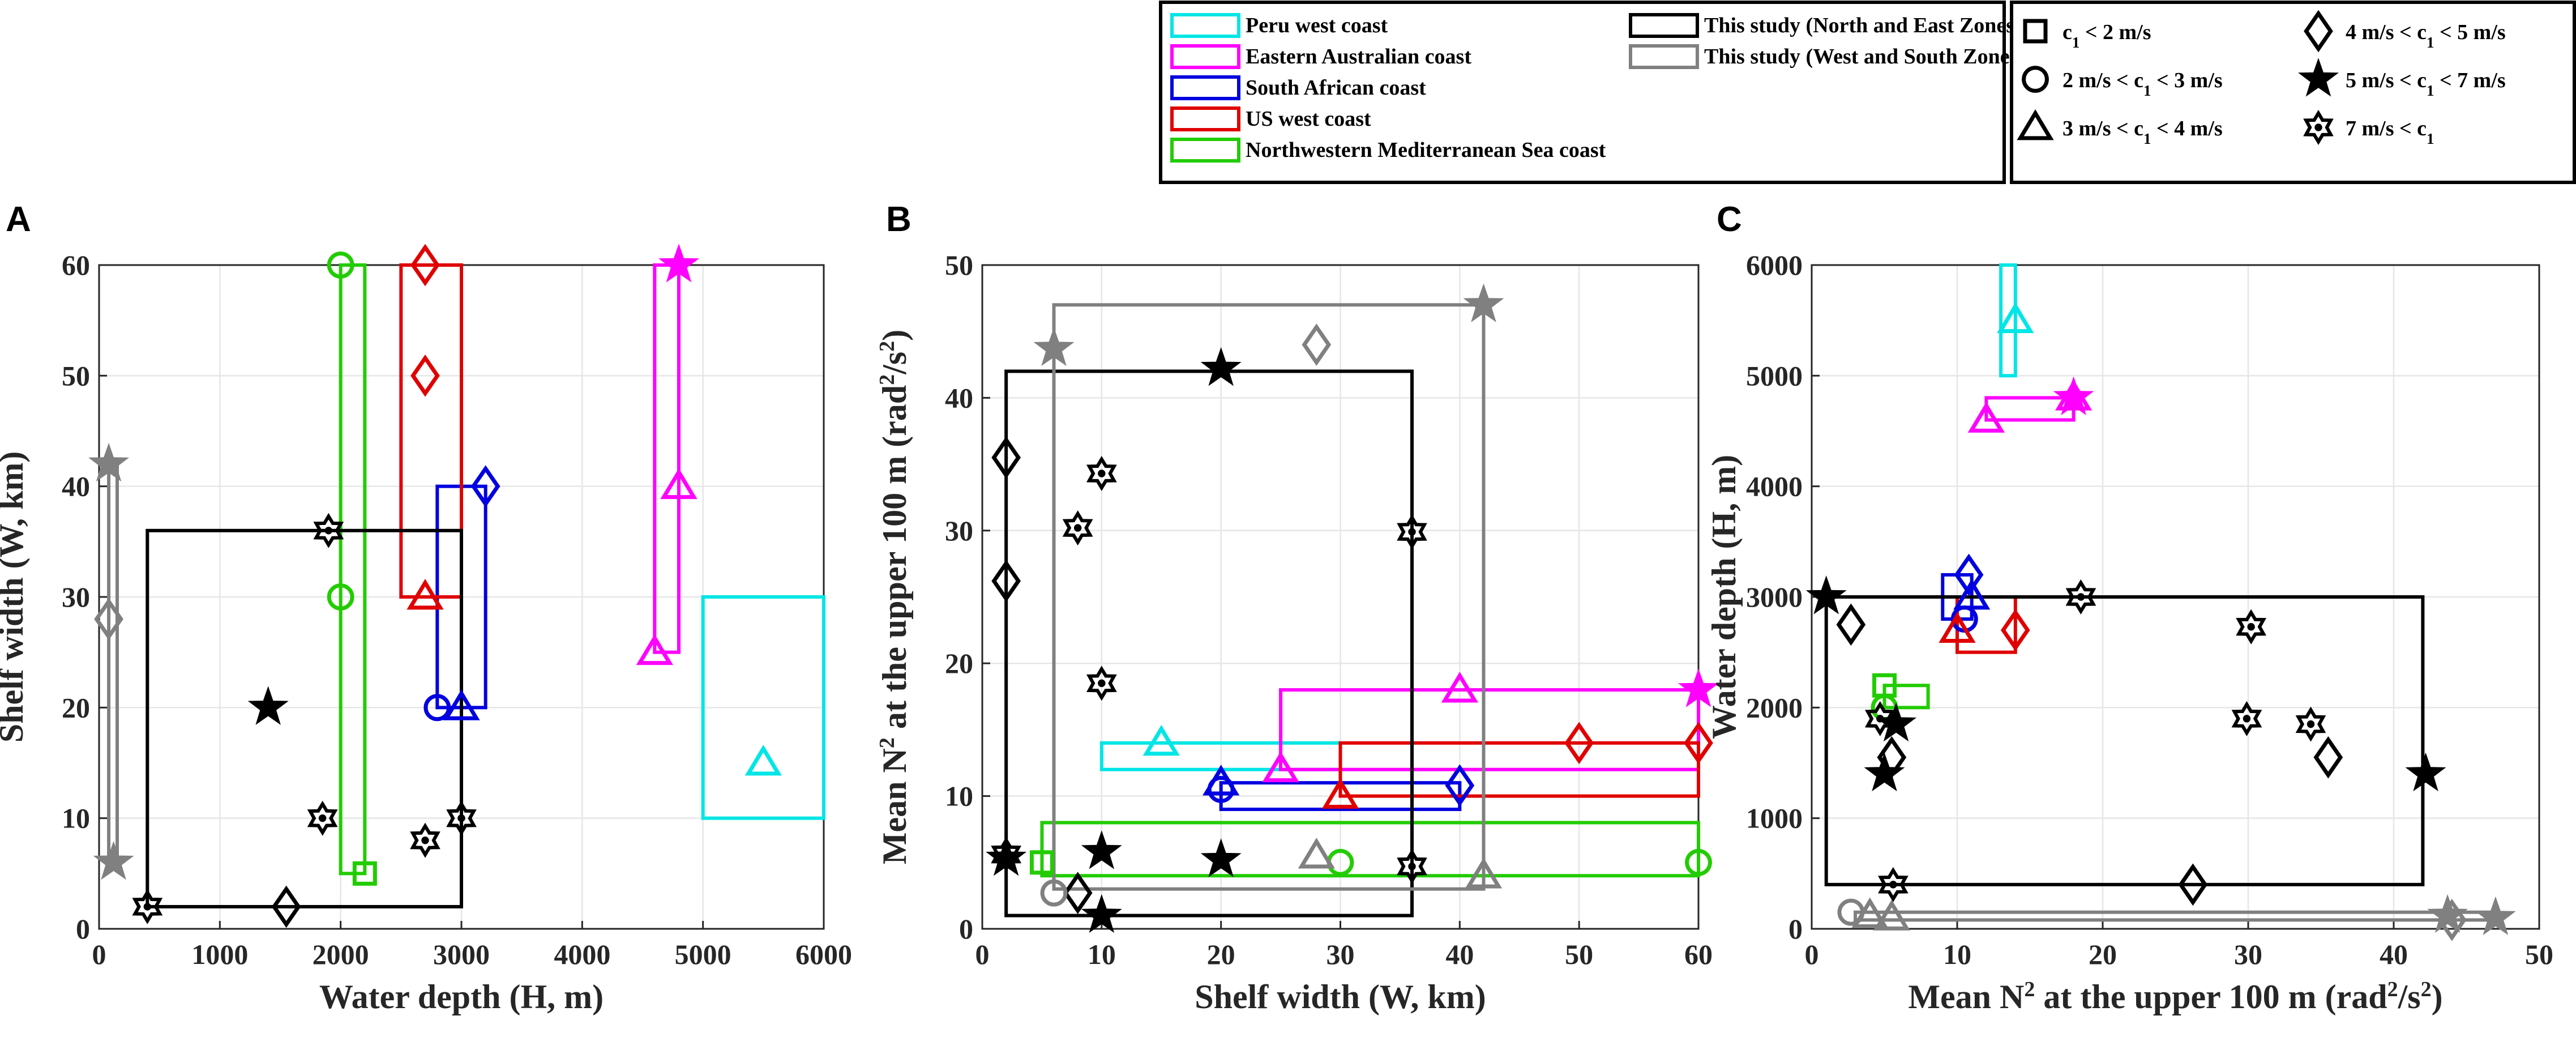 This screenshot has height=1037, width=2576. I want to click on x-axis-label: Water depth (H, m), so click(461, 996).